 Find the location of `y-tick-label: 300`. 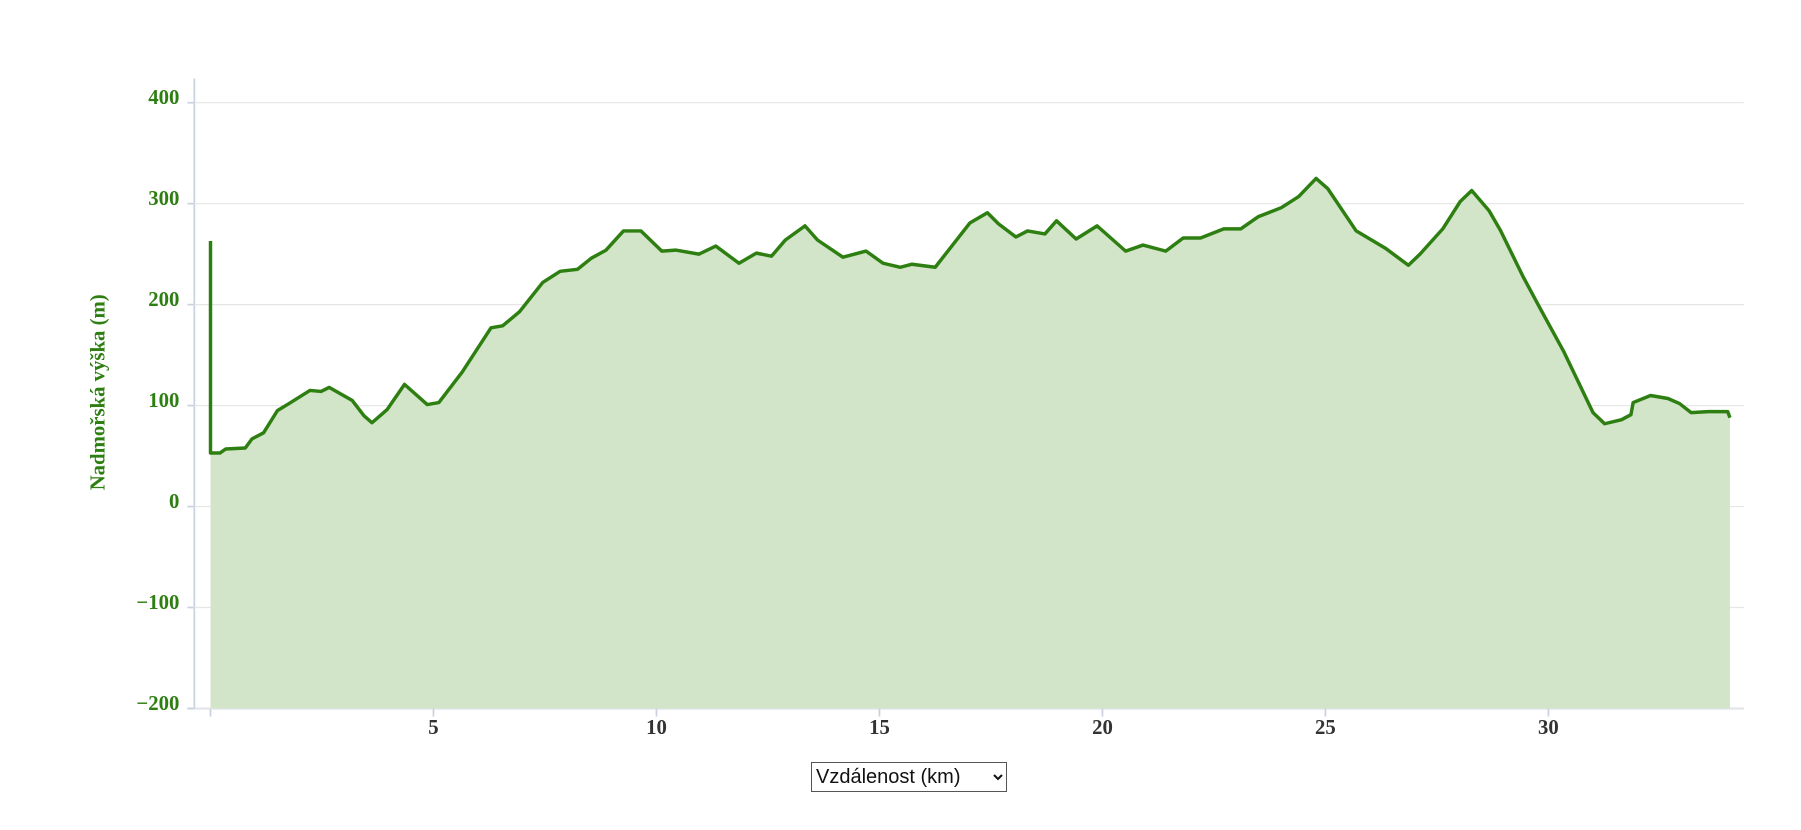

y-tick-label: 300 is located at coordinates (163, 199).